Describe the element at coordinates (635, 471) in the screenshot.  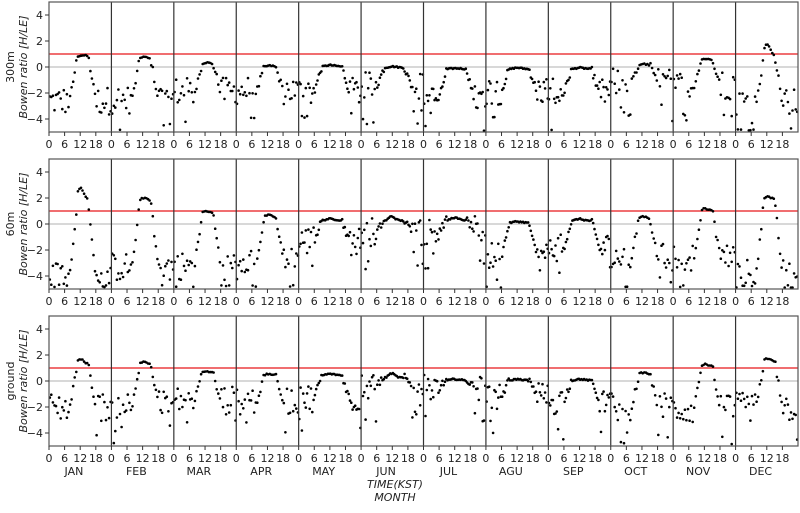
I see `month-label: OCT` at that location.